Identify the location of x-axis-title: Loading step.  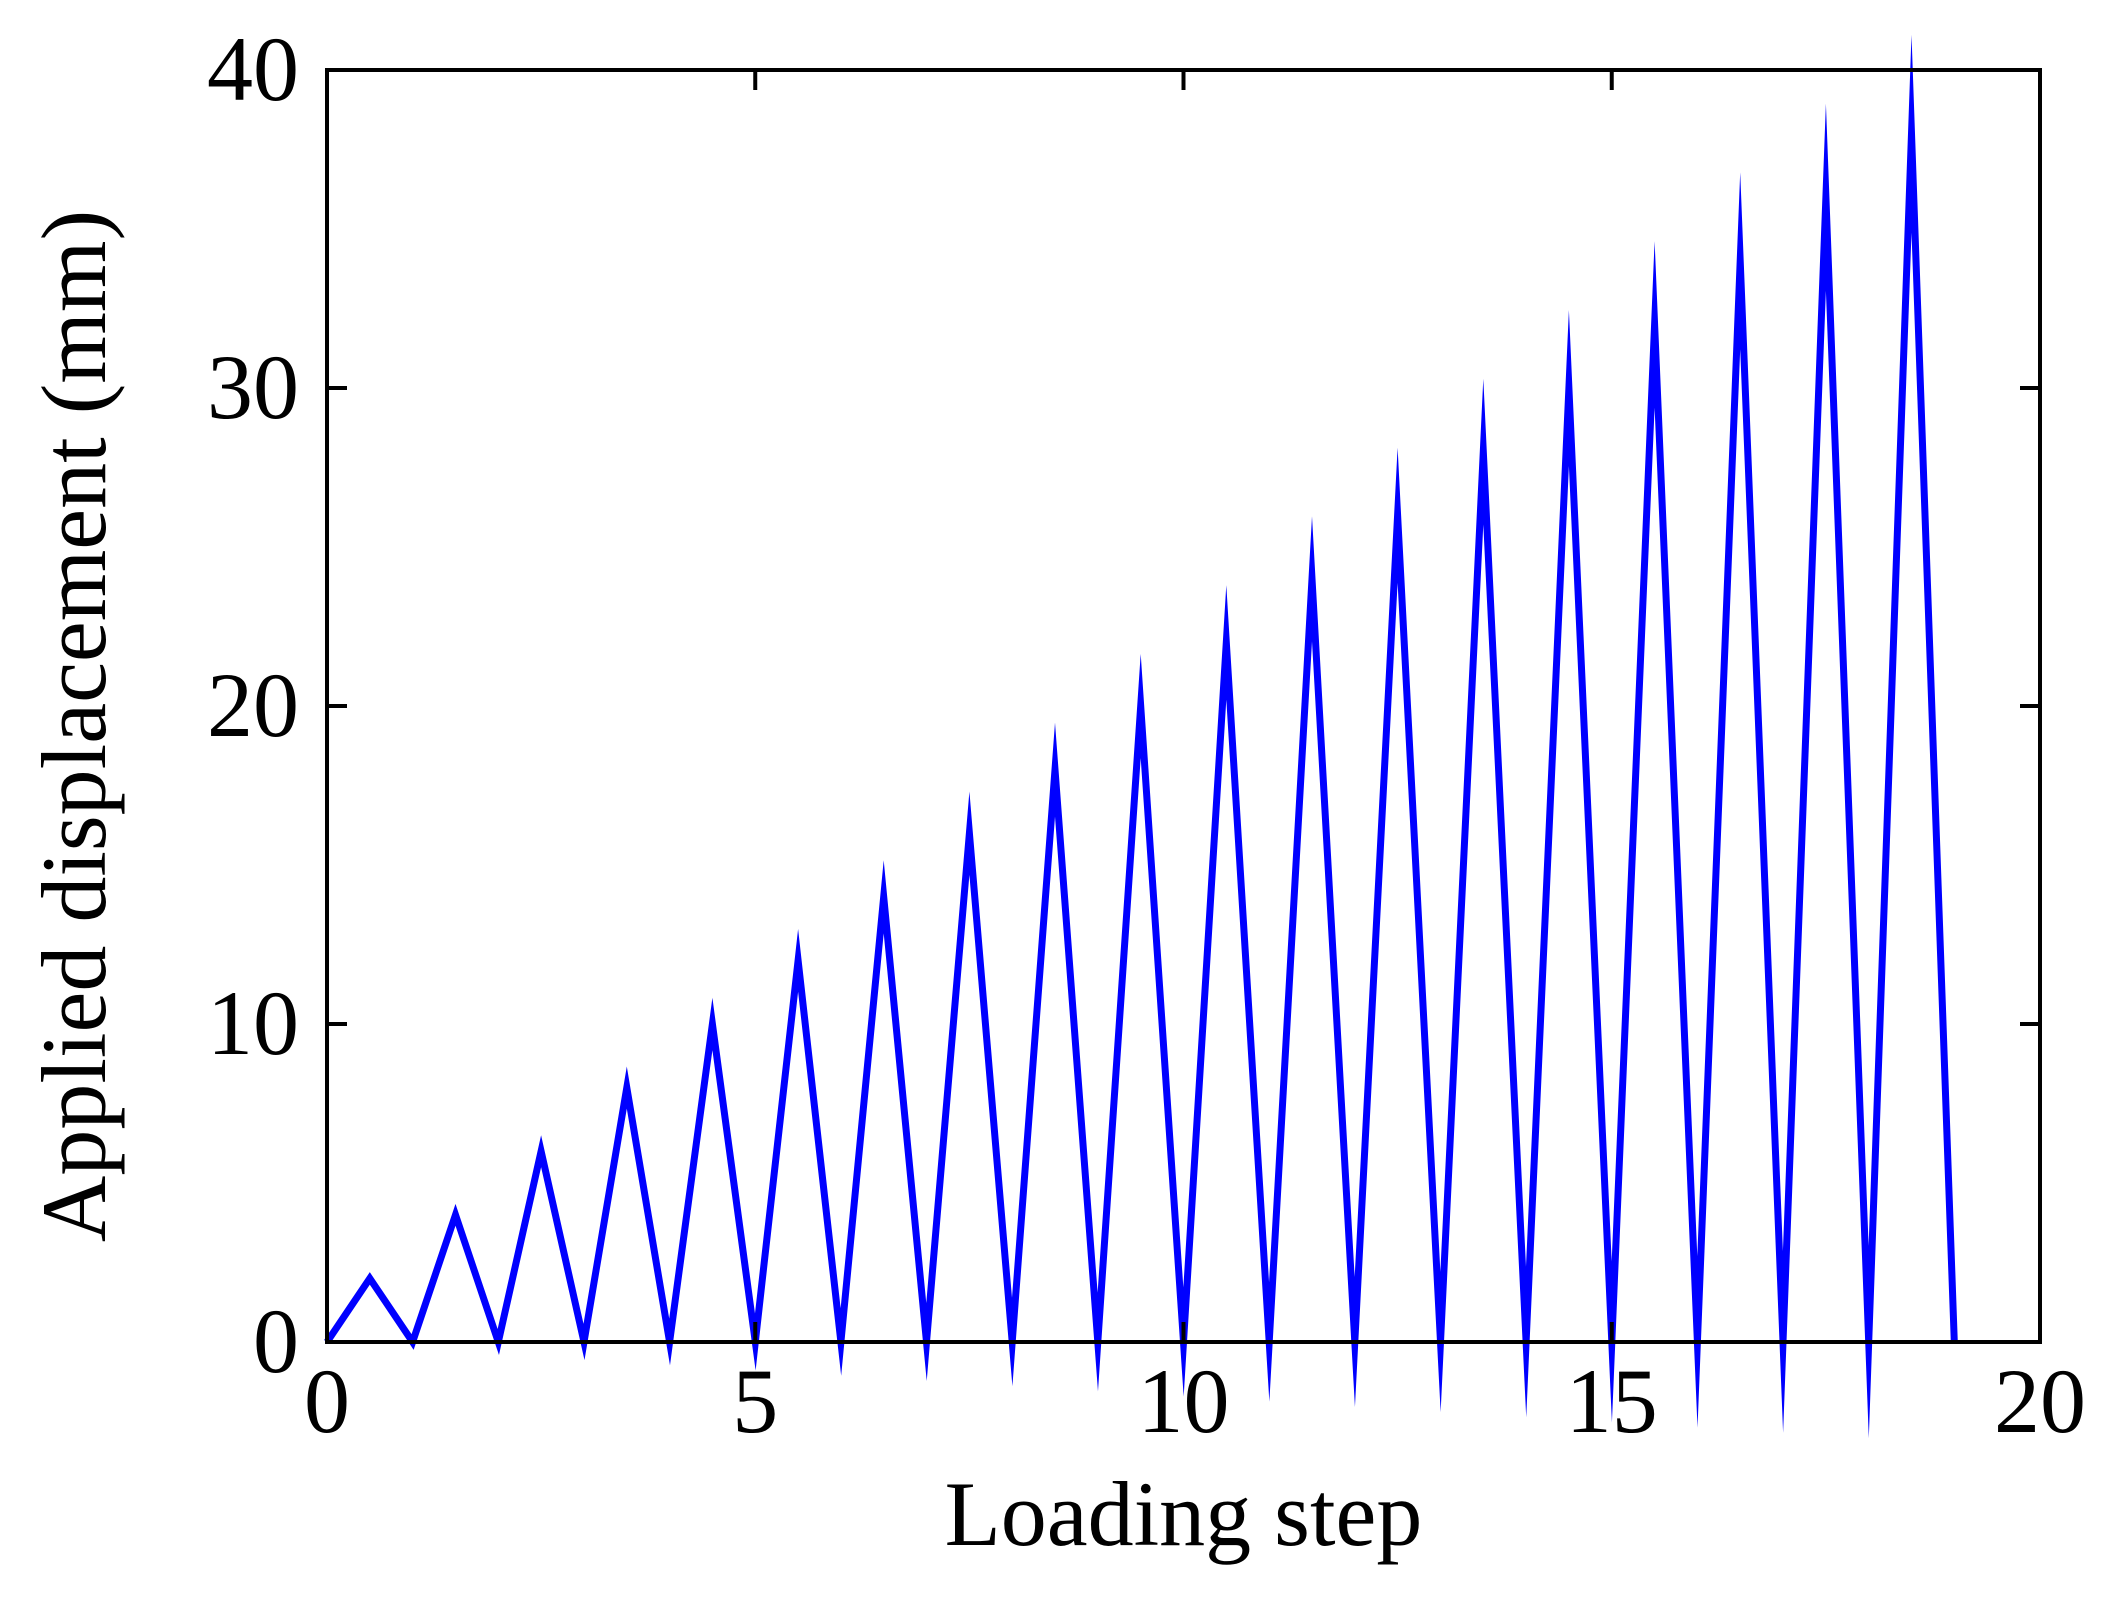
(1184, 1514).